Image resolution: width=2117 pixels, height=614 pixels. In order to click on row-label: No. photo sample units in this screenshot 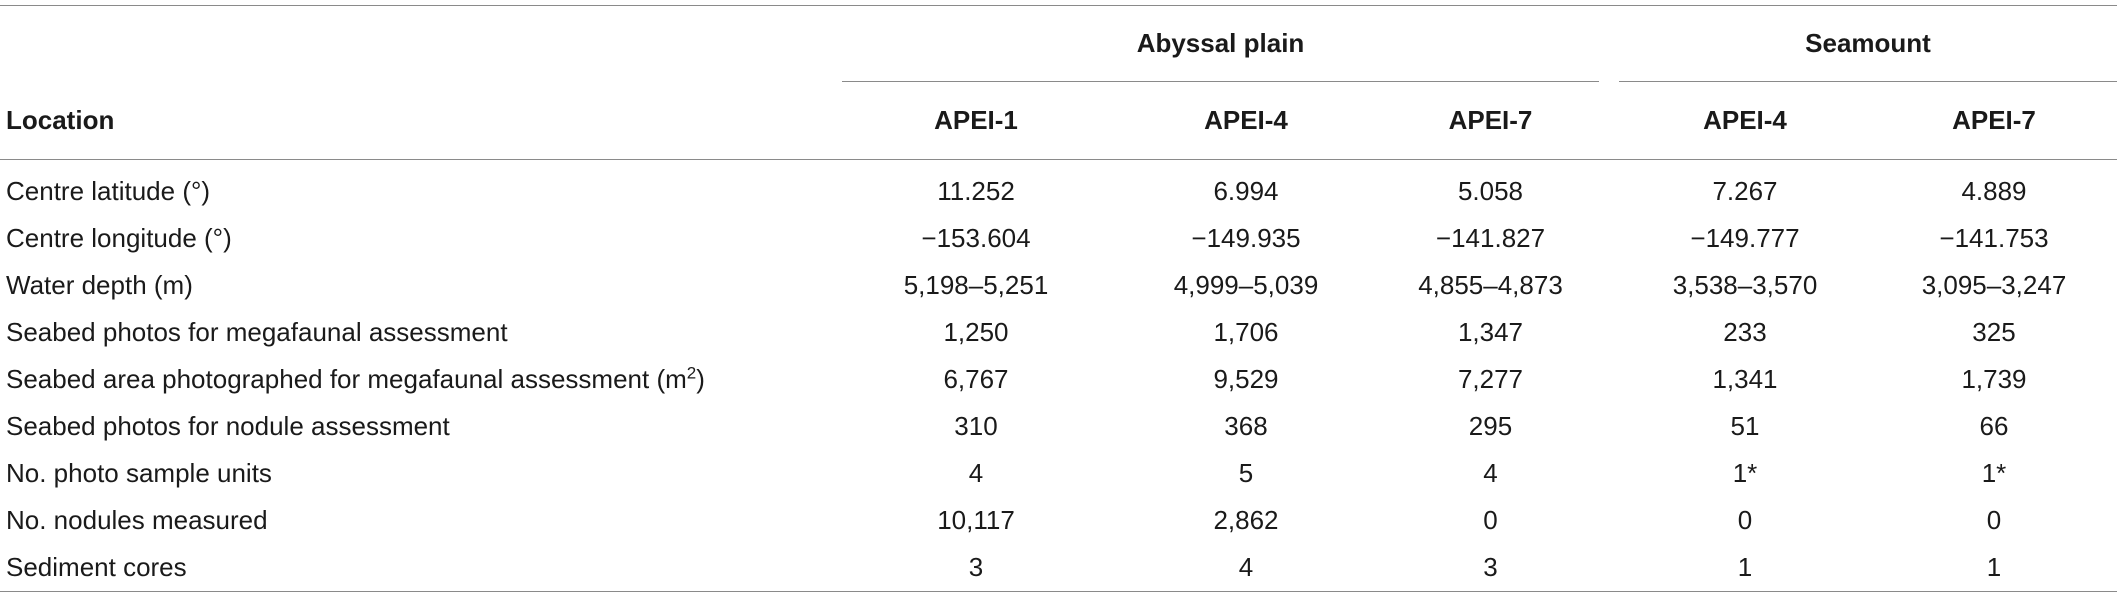, I will do `click(139, 473)`.